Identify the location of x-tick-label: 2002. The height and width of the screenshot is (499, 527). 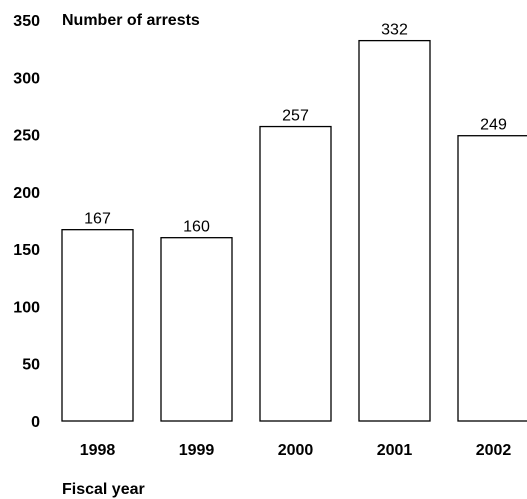
(494, 450).